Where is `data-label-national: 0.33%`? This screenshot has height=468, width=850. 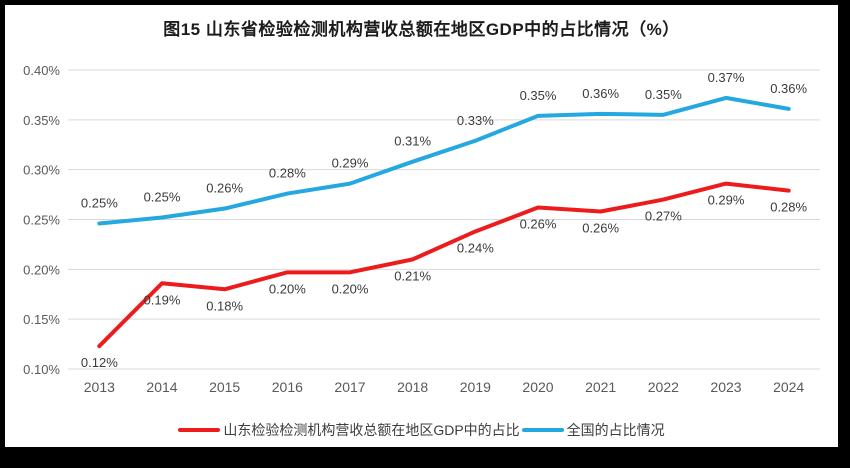 data-label-national: 0.33% is located at coordinates (475, 120).